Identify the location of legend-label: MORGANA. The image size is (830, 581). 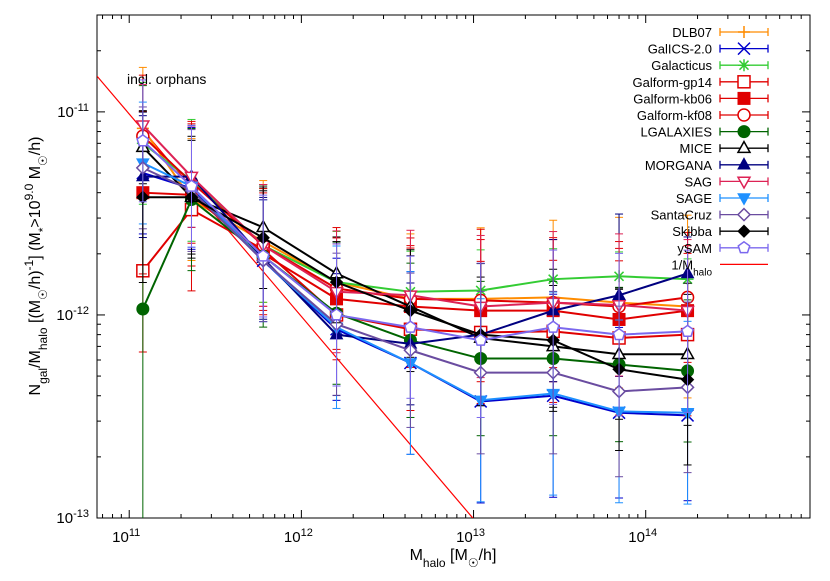
(679, 165).